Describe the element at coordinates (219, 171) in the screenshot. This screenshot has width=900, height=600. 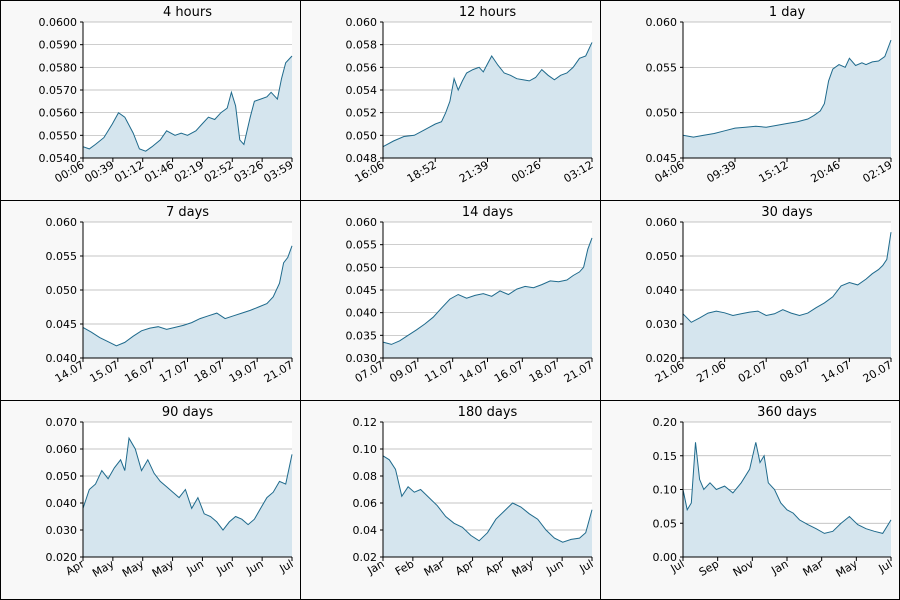
I see `x-tick-label: 02:52` at that location.